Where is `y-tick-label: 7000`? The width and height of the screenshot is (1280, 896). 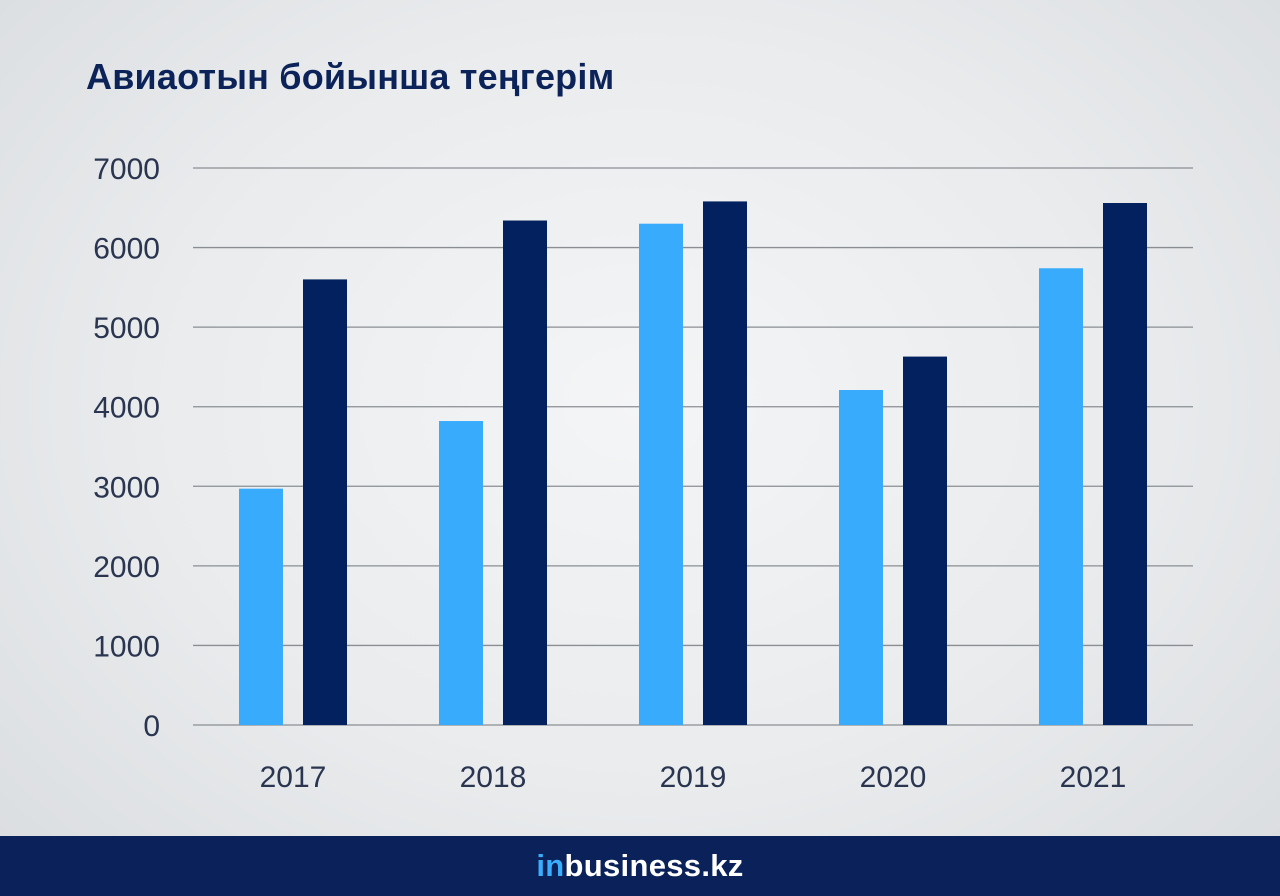 y-tick-label: 7000 is located at coordinates (126, 169).